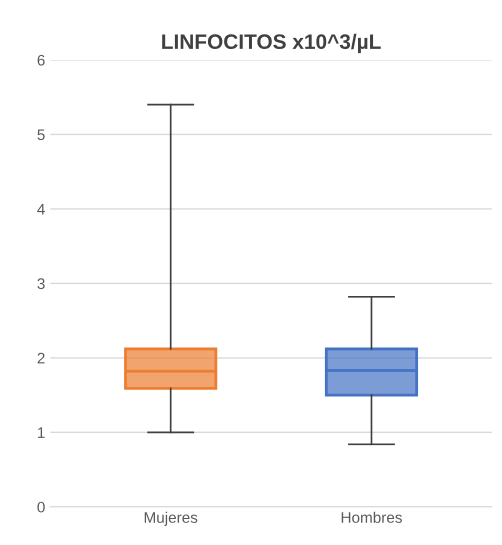 This screenshot has height=545, width=502. What do you see at coordinates (41, 60) in the screenshot?
I see `y-tick-label: 6` at bounding box center [41, 60].